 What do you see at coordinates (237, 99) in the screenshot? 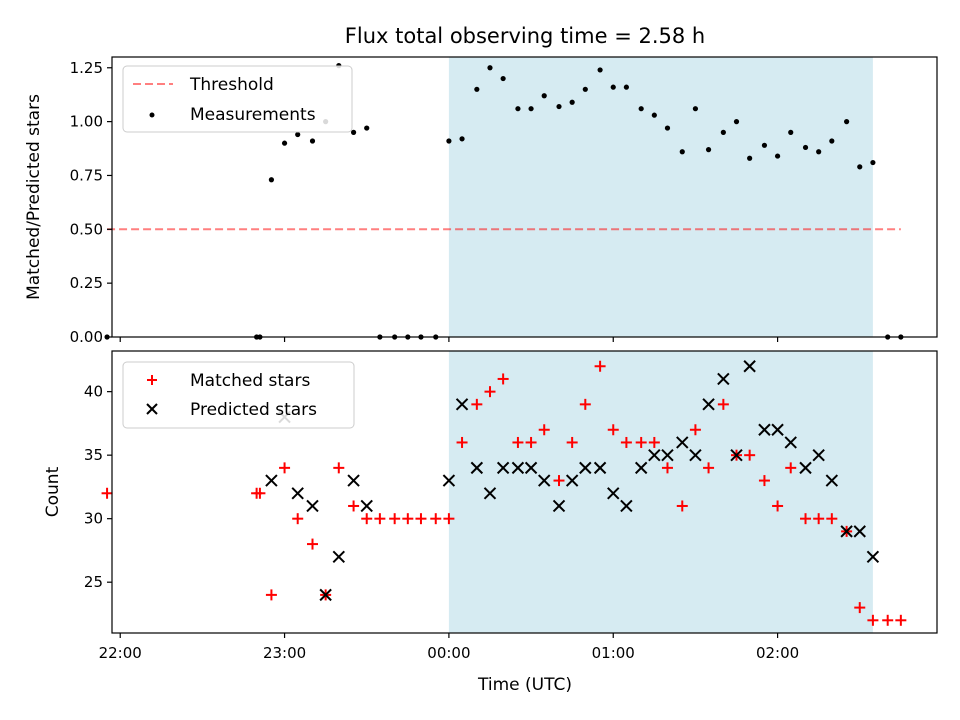
I see `top-legend: Threshold Measurements` at bounding box center [237, 99].